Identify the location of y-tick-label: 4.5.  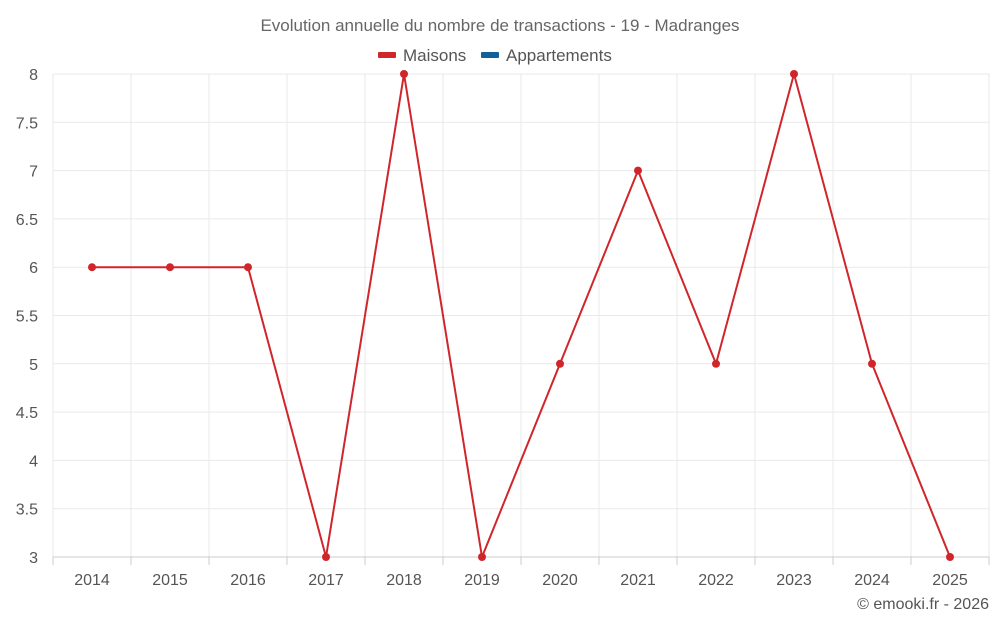
(27, 413).